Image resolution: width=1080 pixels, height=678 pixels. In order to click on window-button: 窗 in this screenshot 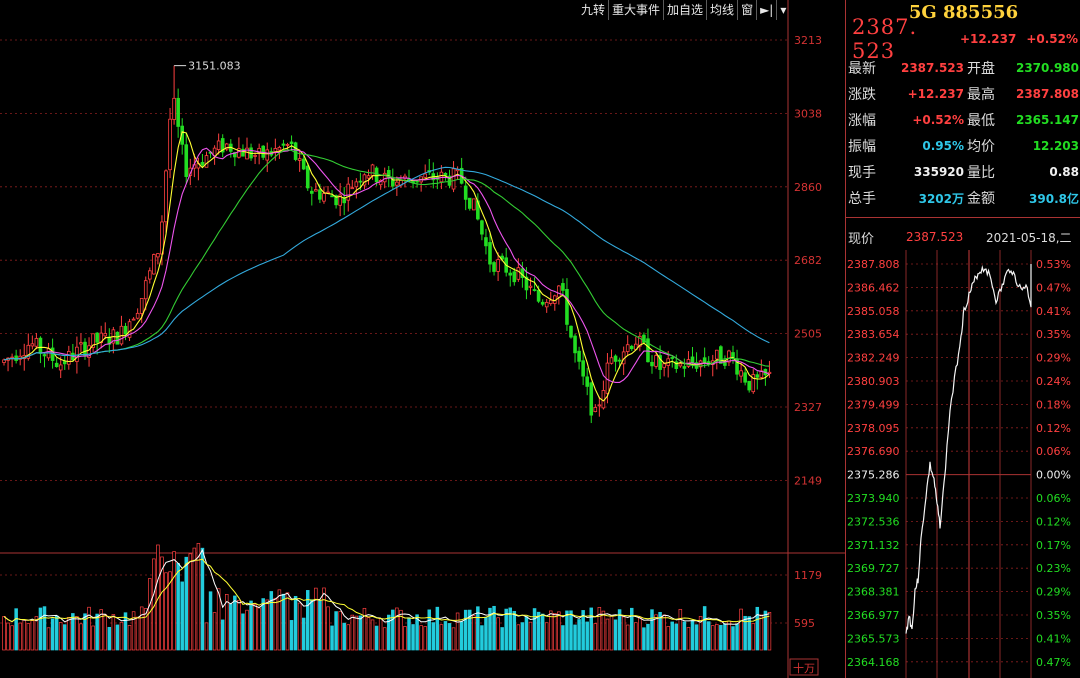, I will do `click(746, 10)`.